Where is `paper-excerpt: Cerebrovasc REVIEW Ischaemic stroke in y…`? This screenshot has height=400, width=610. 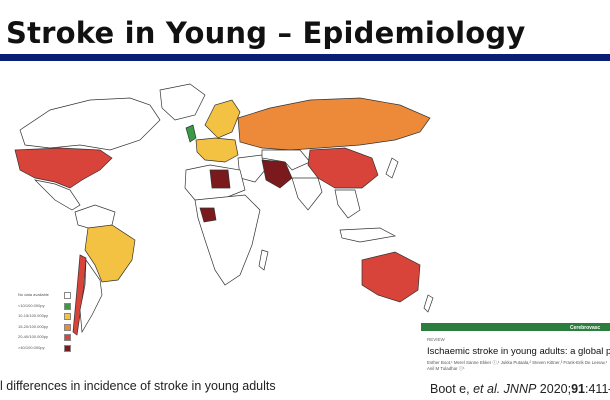
paper-excerpt: Cerebrovasc REVIEW Ischaemic stroke in y… is located at coordinates (515, 351).